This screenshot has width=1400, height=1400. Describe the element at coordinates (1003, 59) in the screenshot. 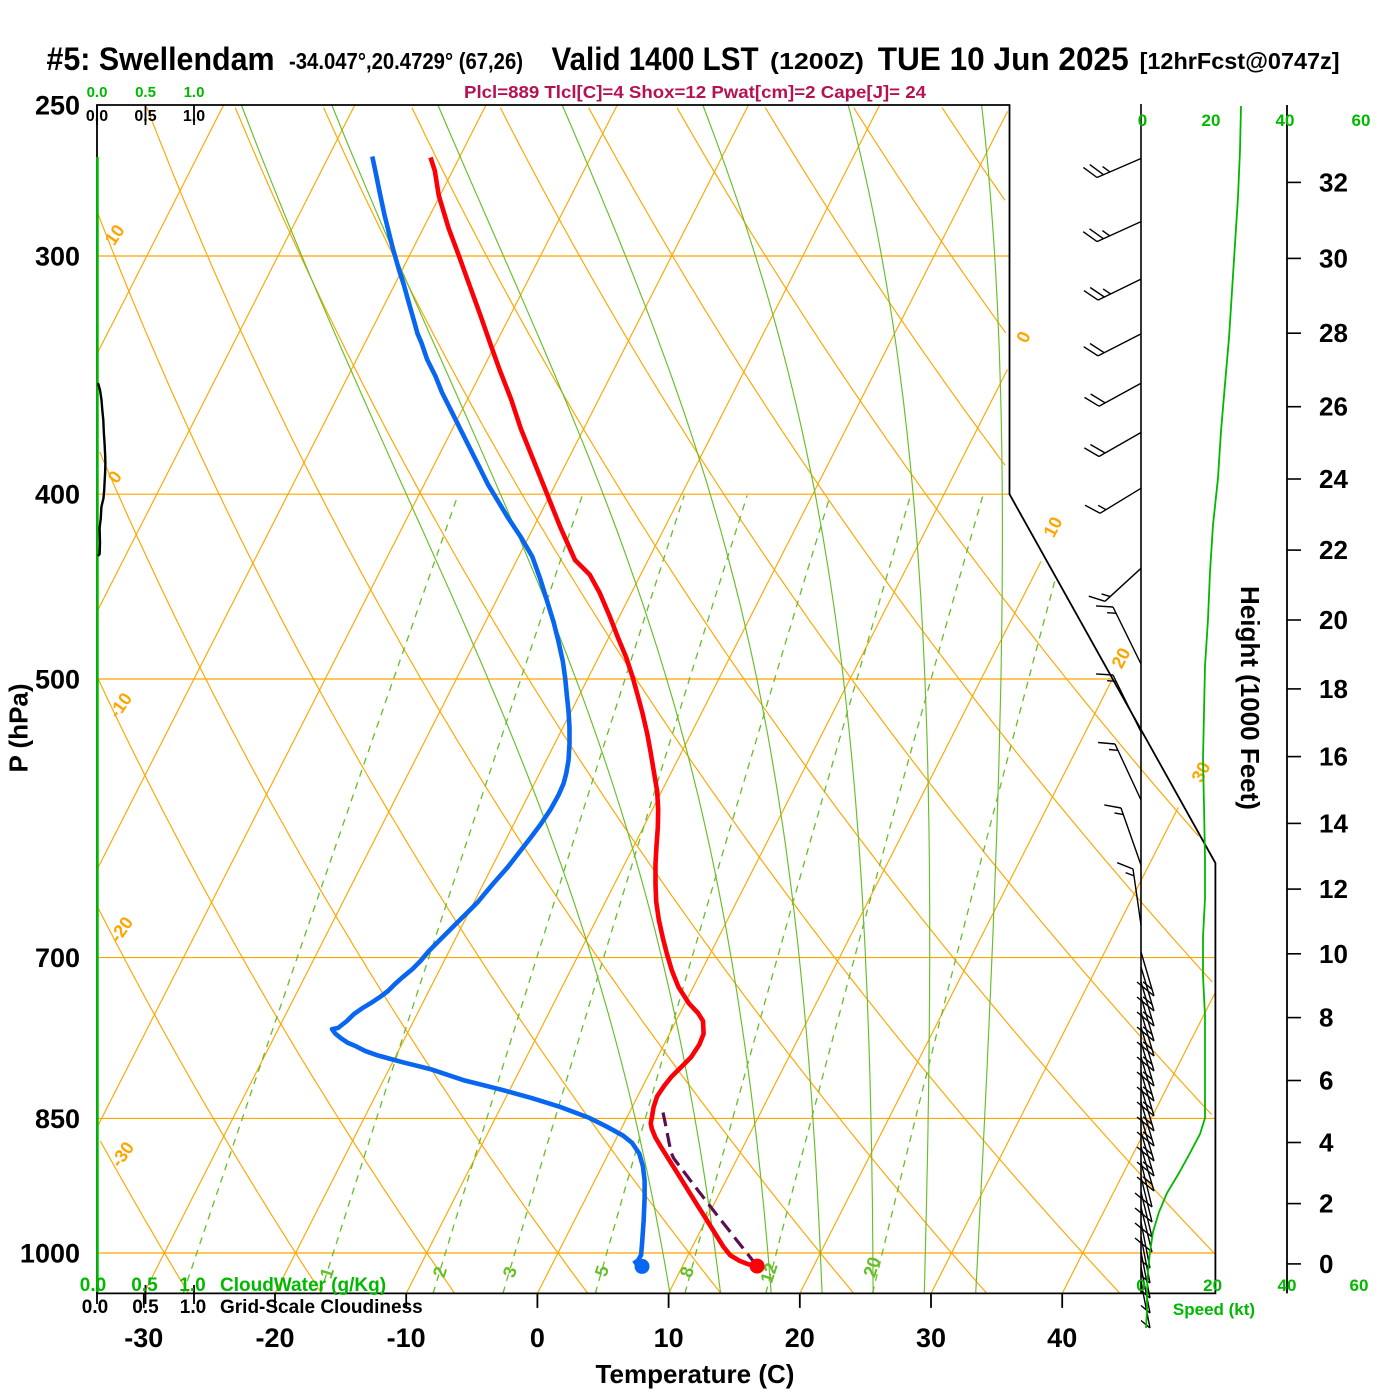

I see `svg-text: TUE 10 Jun 2025` at that location.